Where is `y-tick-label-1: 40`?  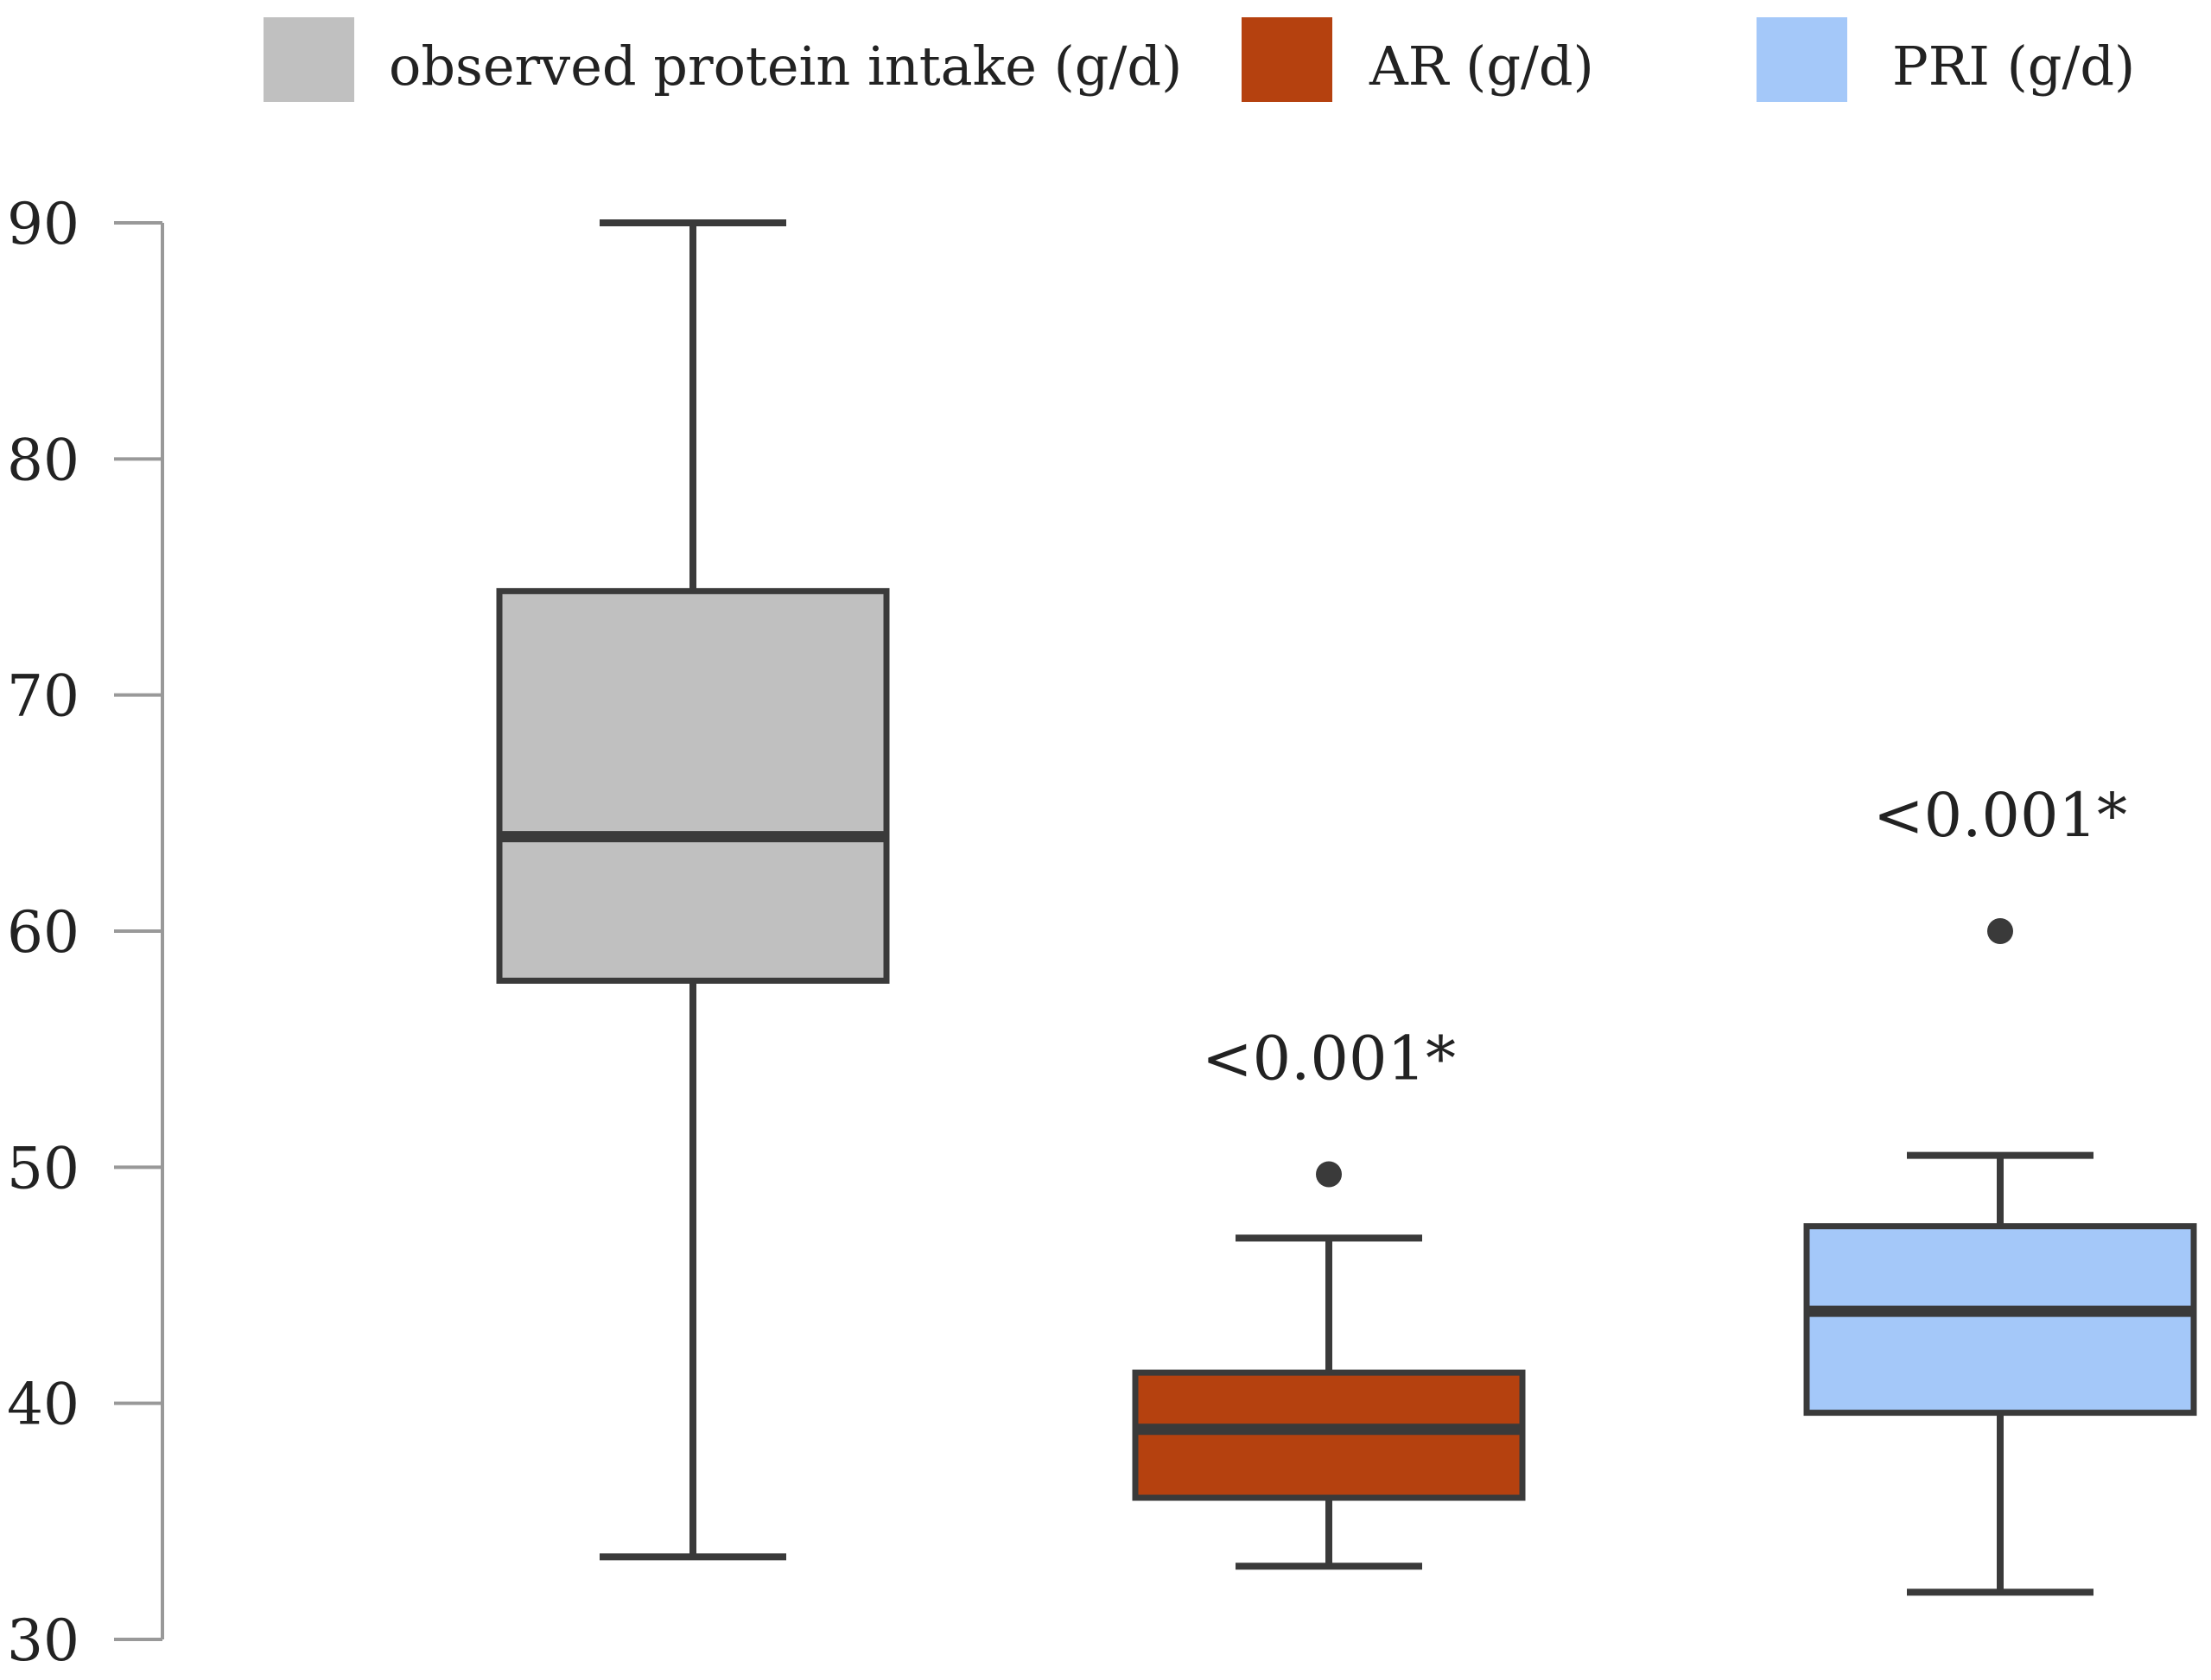 y-tick-label-1: 40 is located at coordinates (43, 1405).